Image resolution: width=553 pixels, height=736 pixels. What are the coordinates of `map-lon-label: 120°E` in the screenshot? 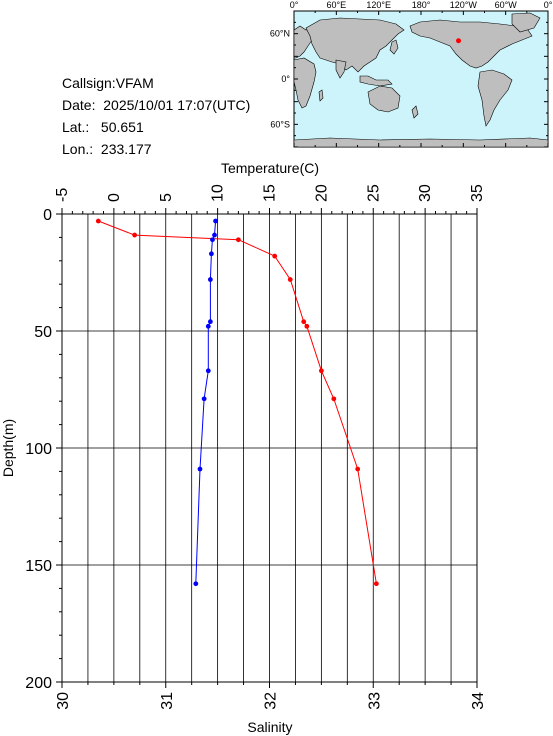 It's located at (378, 5).